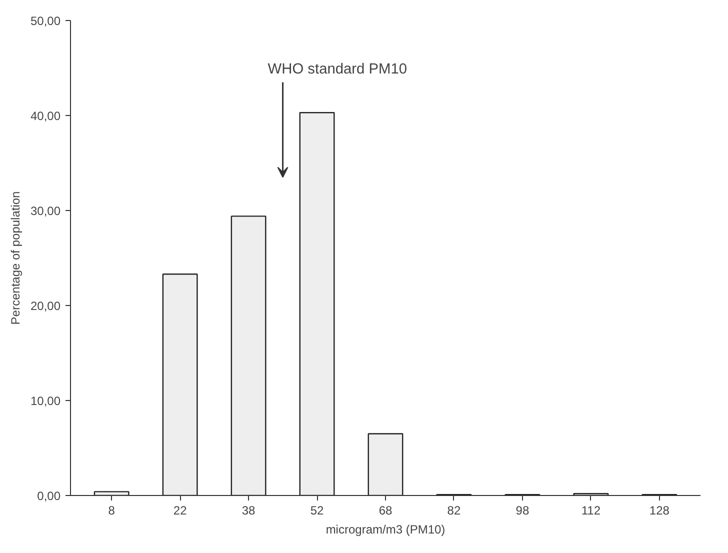  What do you see at coordinates (523, 511) in the screenshot?
I see `x-tick-label: 98` at bounding box center [523, 511].